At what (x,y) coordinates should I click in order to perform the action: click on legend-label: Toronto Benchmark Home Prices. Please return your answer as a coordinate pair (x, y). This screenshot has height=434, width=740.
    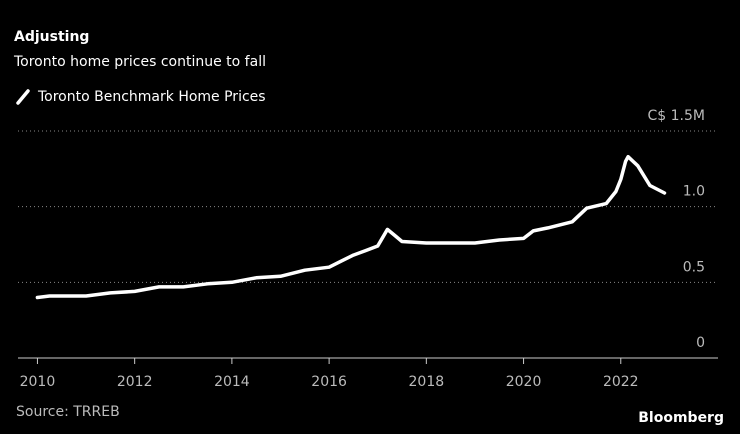
    Looking at the image, I should click on (151, 97).